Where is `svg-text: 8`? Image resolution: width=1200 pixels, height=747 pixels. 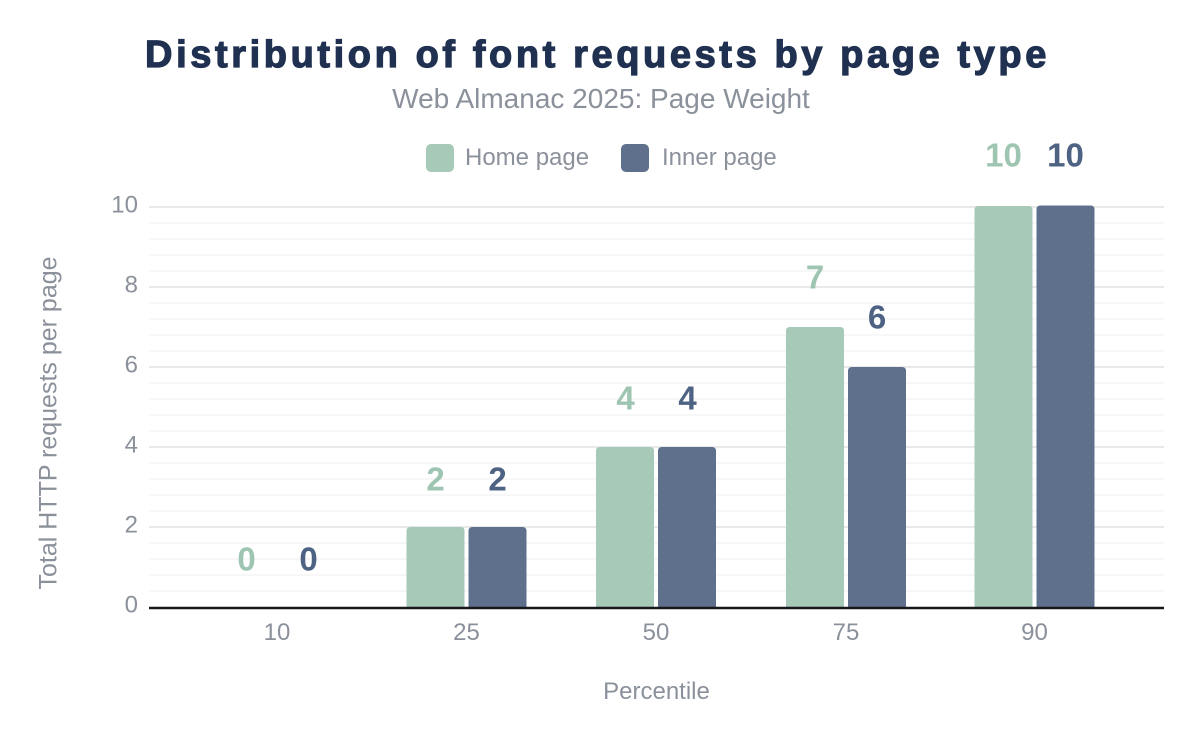
svg-text: 8 is located at coordinates (131, 285).